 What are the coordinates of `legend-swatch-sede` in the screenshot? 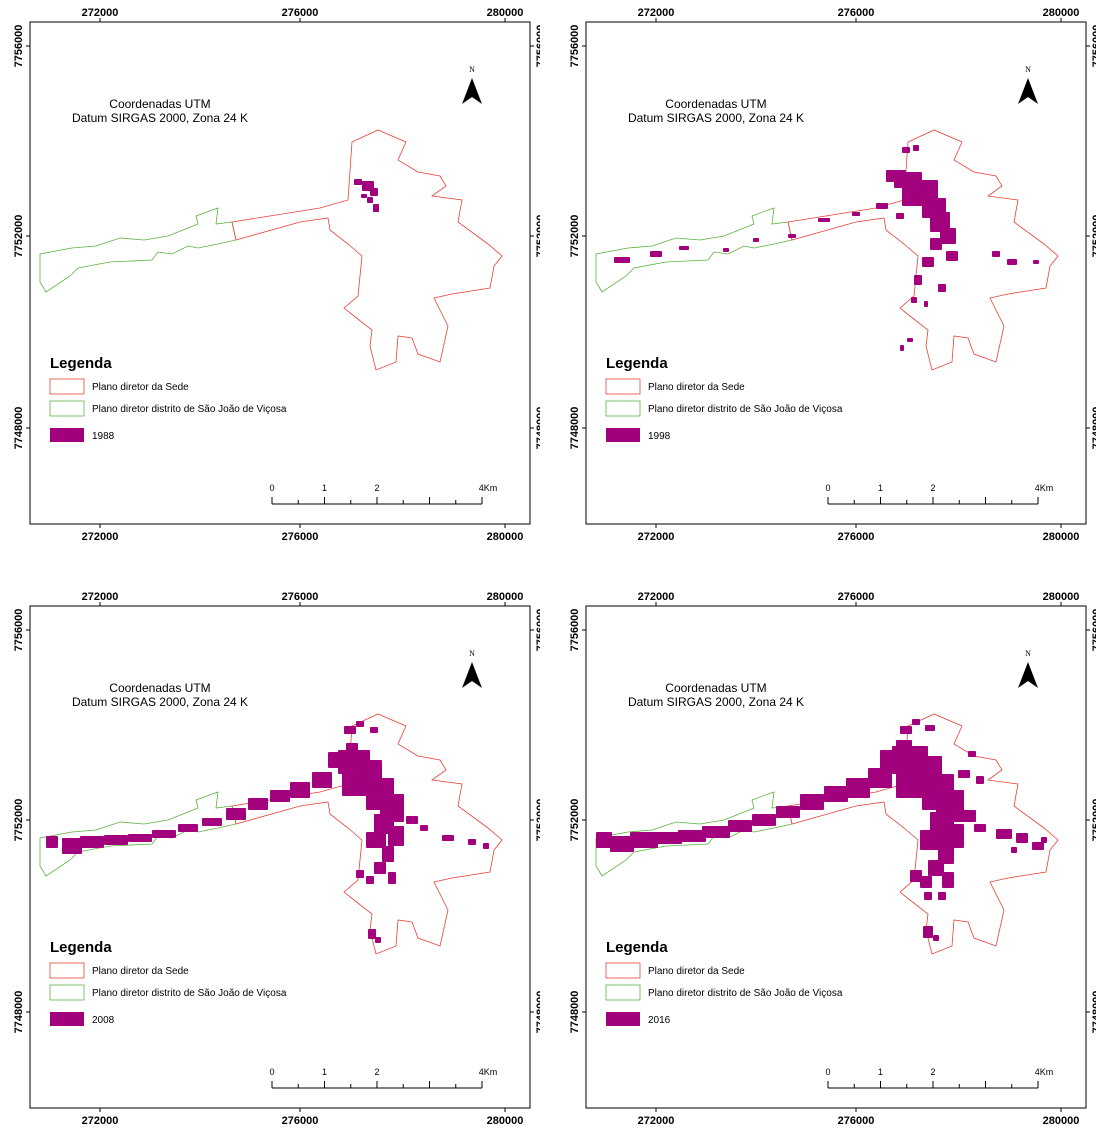 It's located at (623, 970).